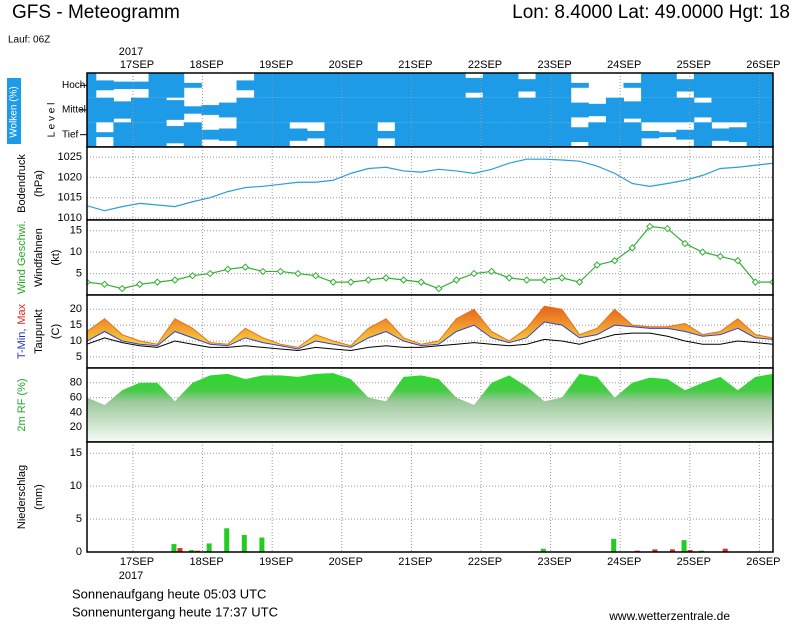  What do you see at coordinates (175, 611) in the screenshot?
I see `sunset: Sonnenuntergang heute 17:37 UTC` at bounding box center [175, 611].